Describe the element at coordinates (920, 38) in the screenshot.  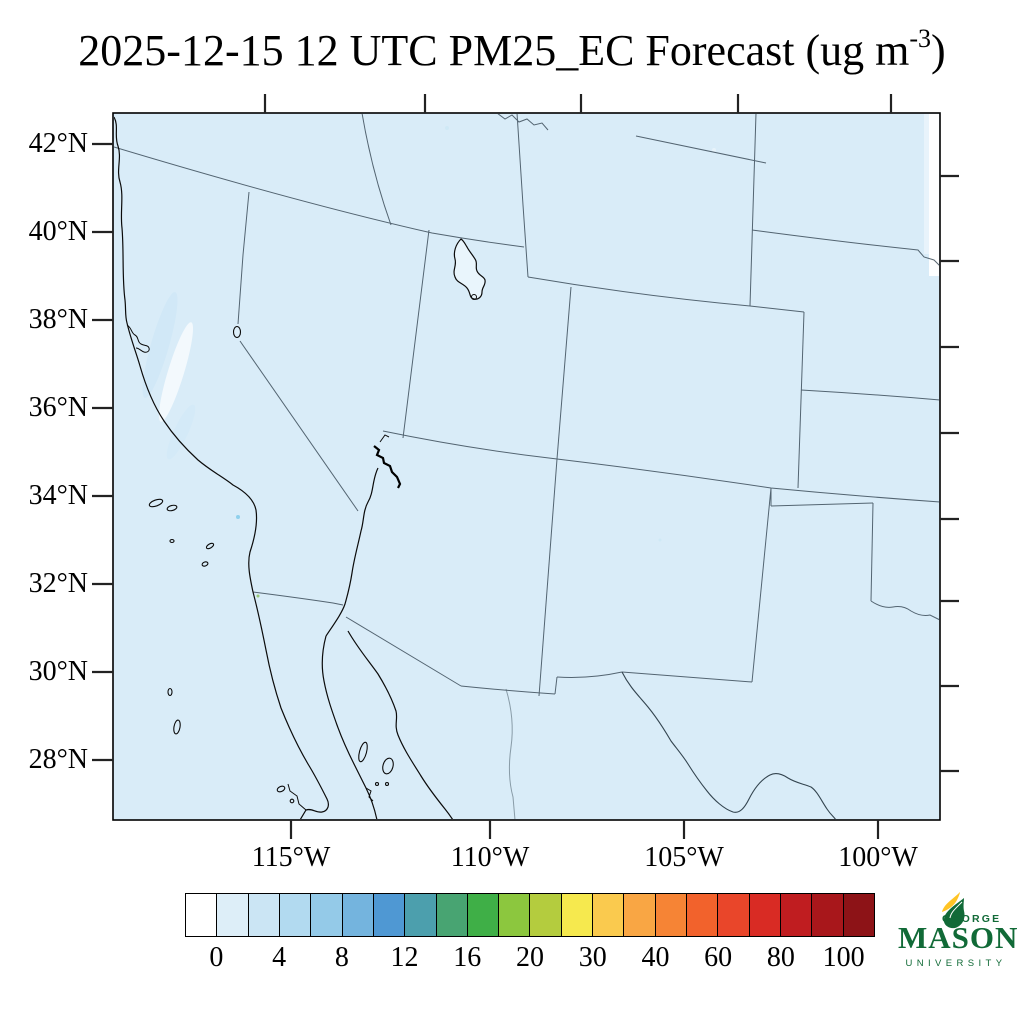
I see `title-superscript: -3` at that location.